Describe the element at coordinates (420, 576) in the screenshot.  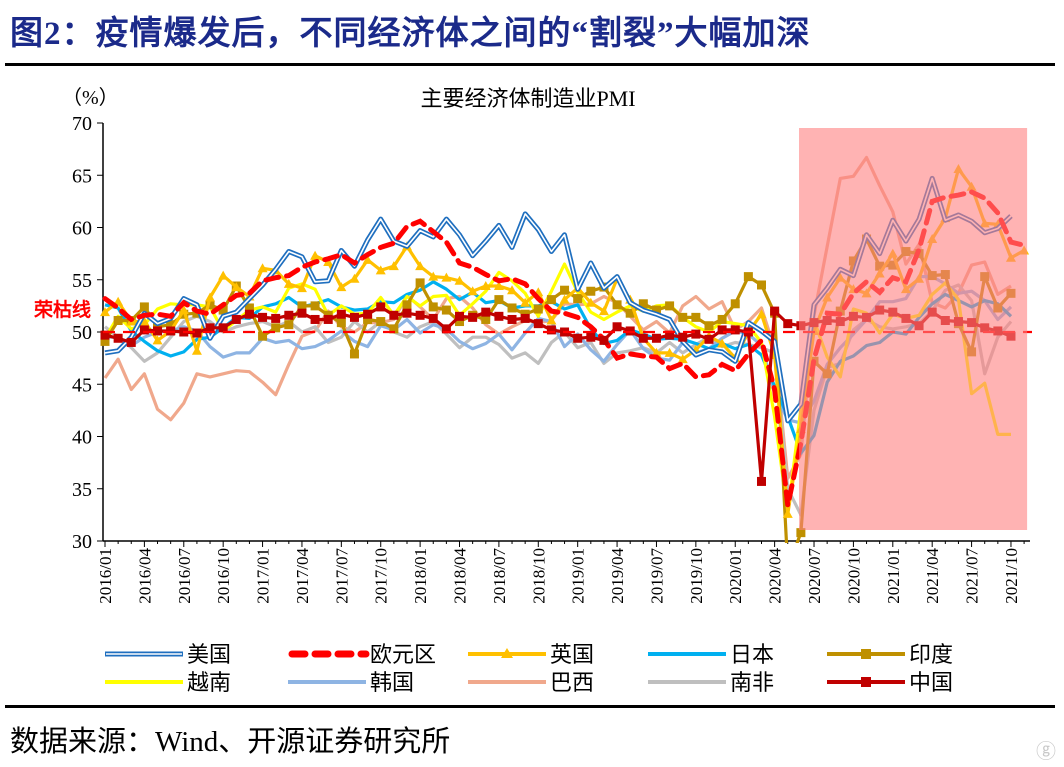
I see `x-tick-label: 2018/01` at that location.